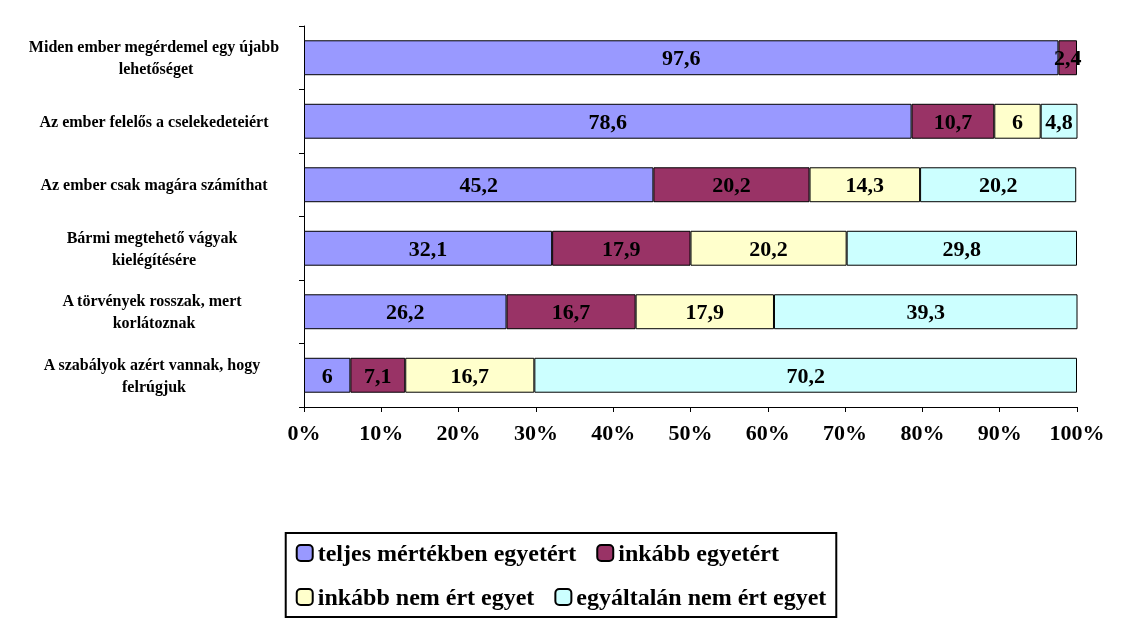 This screenshot has height=633, width=1122. What do you see at coordinates (428, 248) in the screenshot?
I see `data-label: 32,1` at bounding box center [428, 248].